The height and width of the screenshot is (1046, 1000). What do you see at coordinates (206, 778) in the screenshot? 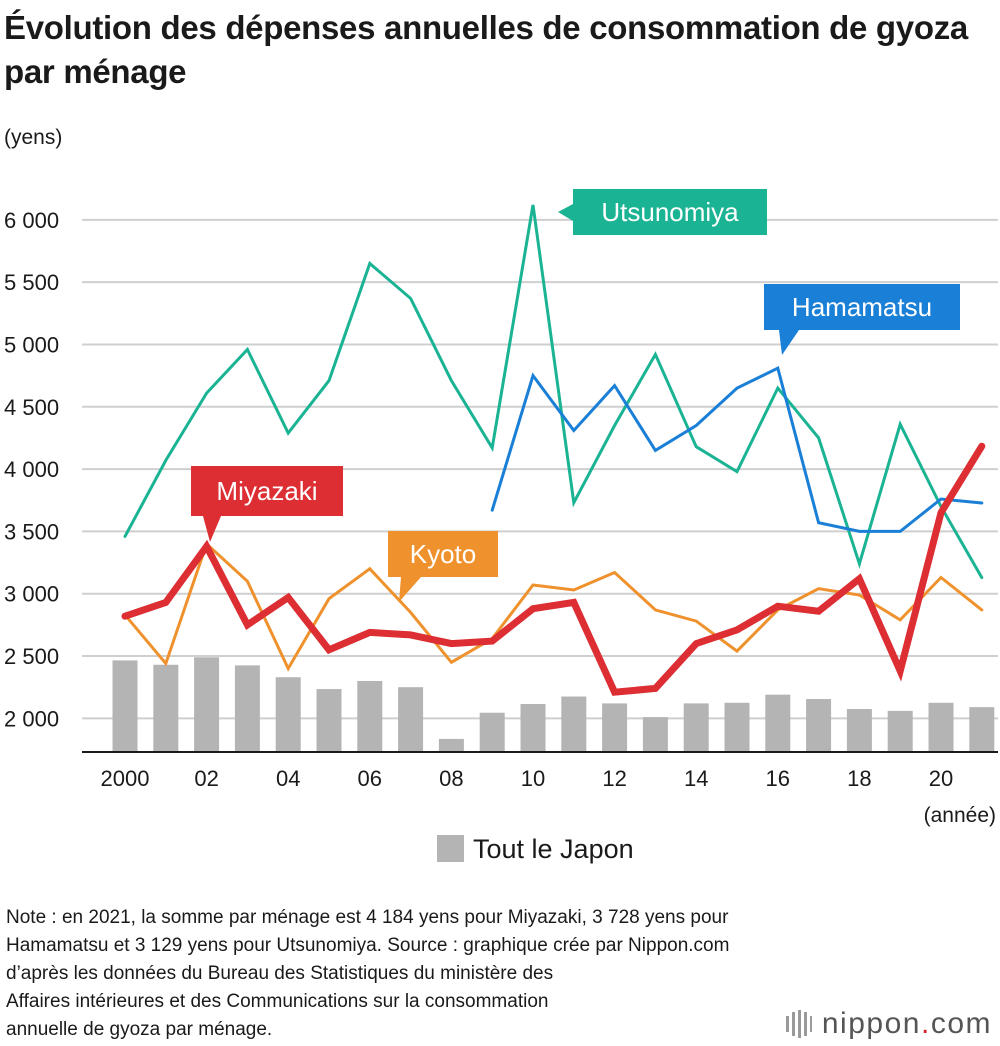
I see `x-tick-label: 02` at bounding box center [206, 778].